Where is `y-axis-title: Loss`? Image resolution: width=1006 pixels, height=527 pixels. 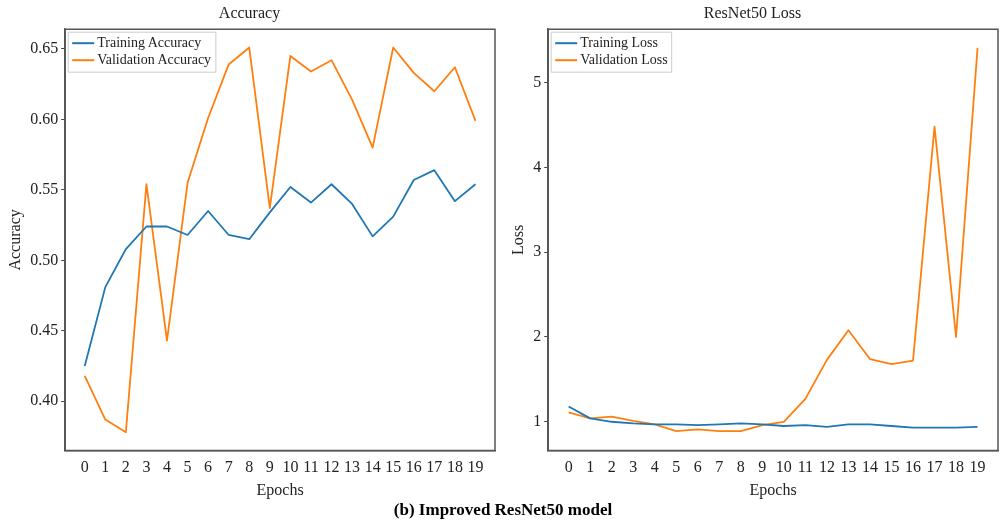
y-axis-title: Loss is located at coordinates (517, 240).